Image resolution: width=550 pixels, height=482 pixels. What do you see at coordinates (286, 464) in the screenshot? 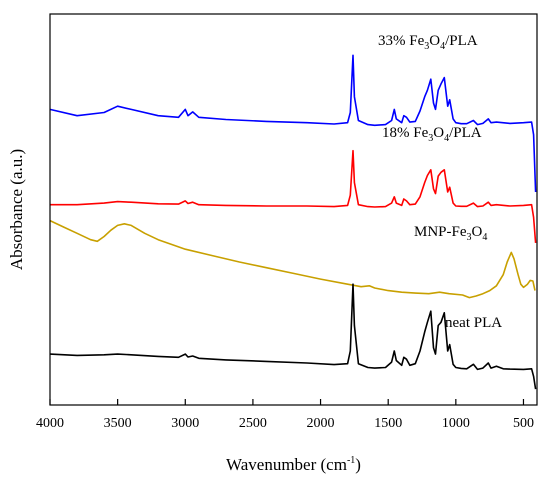
I see `x-axis-title-main: Wavenumber (cm` at bounding box center [286, 464].